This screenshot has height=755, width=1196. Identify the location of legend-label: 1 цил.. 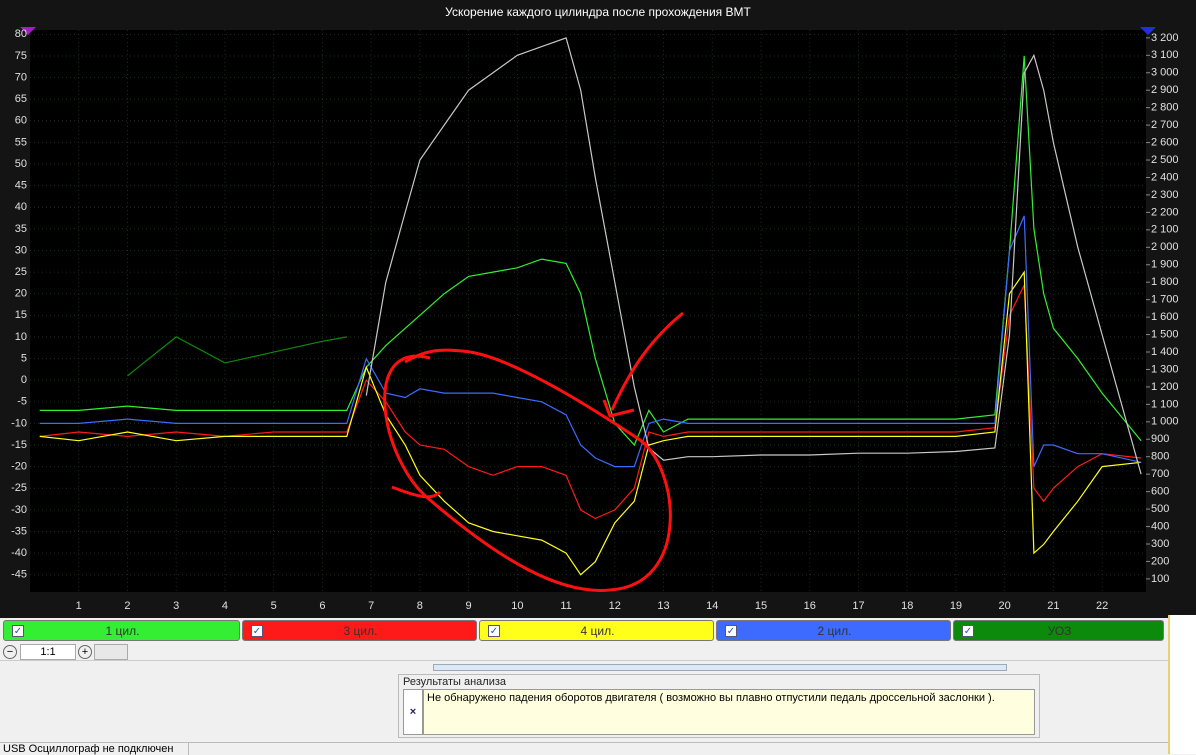
(122, 631).